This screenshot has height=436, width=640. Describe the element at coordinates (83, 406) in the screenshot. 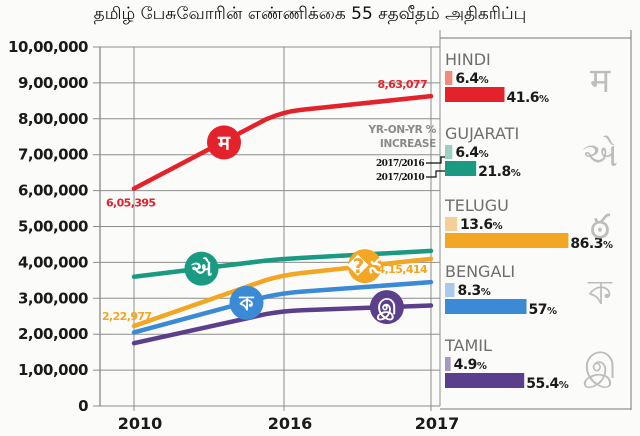

I see `y-tick-label: 0` at that location.